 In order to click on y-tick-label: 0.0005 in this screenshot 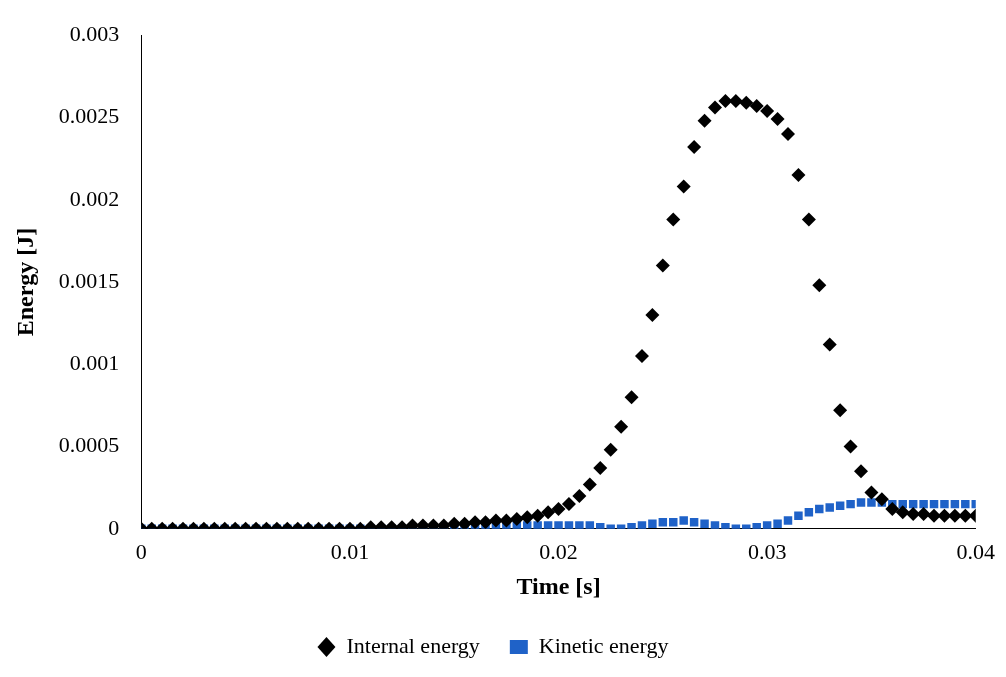, I will do `click(89, 445)`.